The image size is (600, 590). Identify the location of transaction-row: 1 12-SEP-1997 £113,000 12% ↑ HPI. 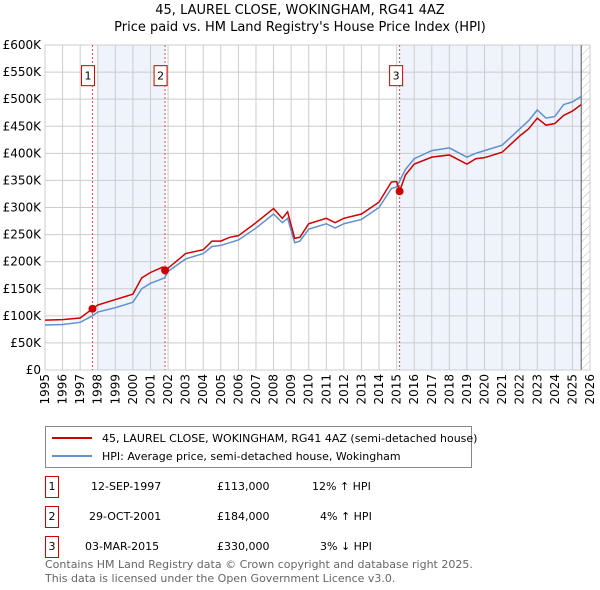
(245, 487).